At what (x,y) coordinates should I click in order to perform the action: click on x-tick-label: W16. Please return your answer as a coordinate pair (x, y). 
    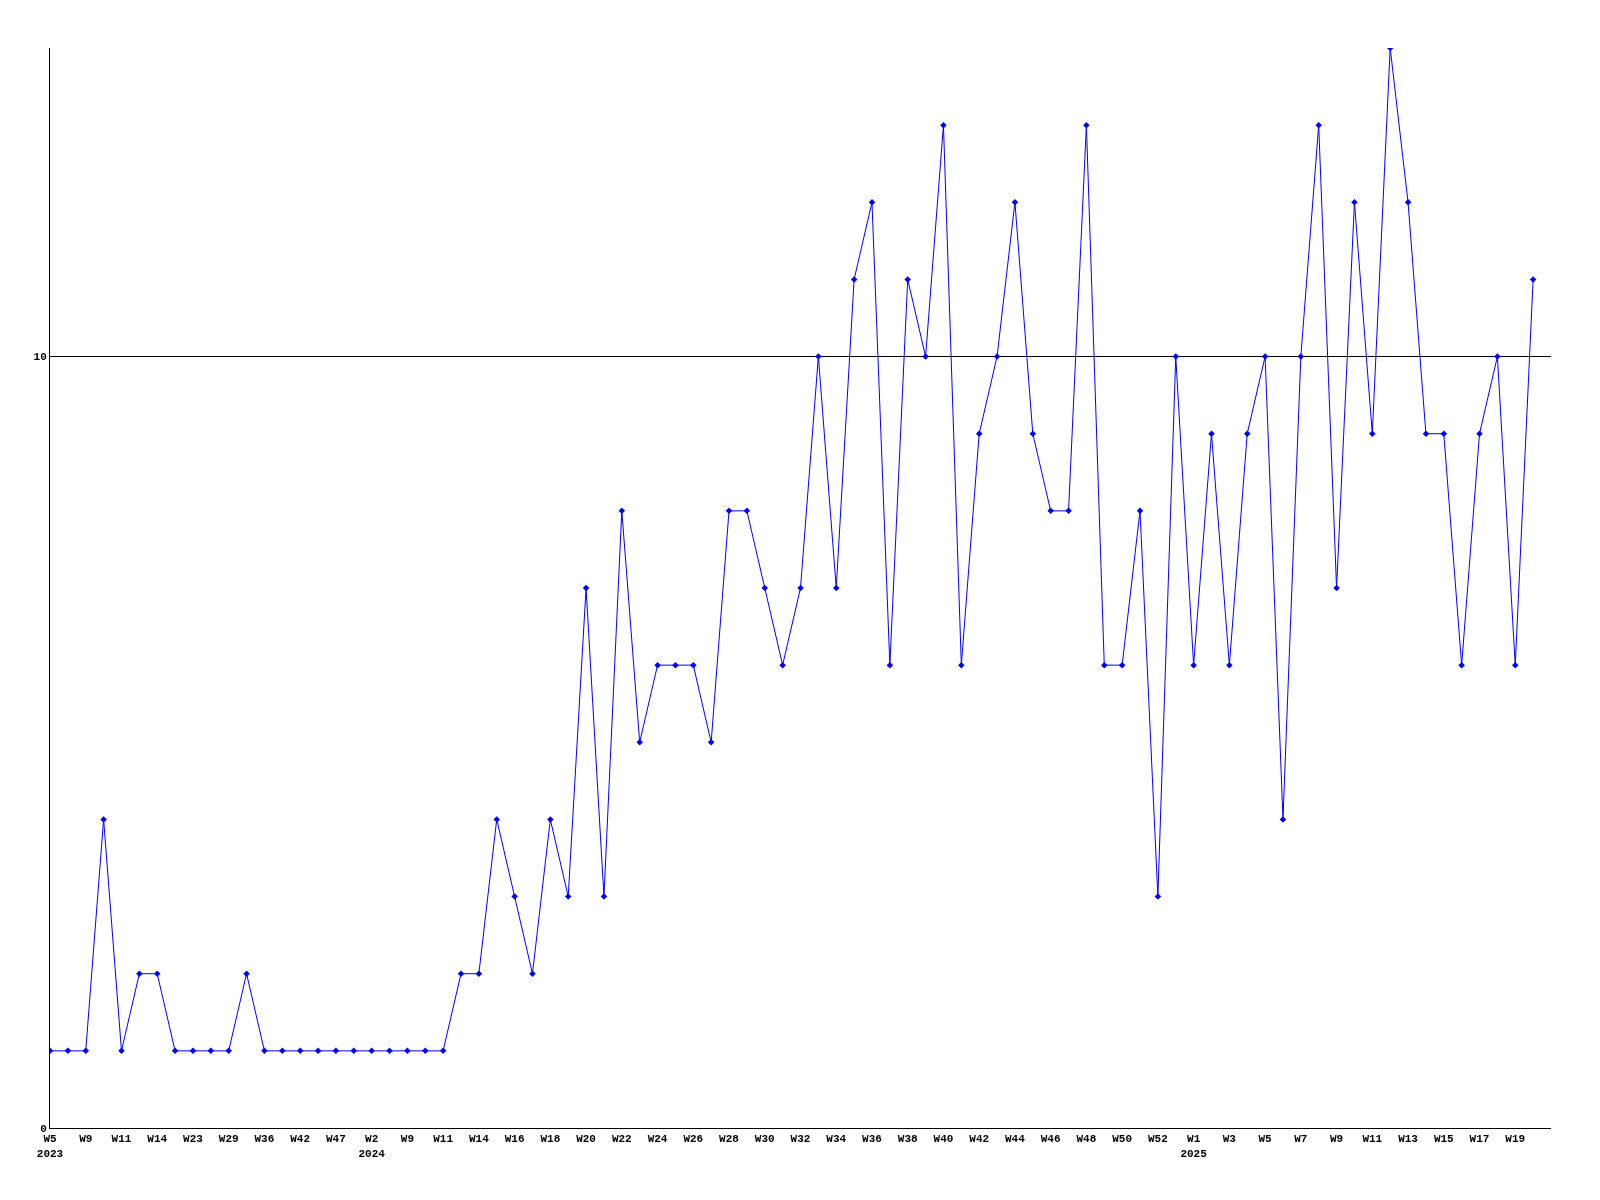
    Looking at the image, I should click on (514, 1139).